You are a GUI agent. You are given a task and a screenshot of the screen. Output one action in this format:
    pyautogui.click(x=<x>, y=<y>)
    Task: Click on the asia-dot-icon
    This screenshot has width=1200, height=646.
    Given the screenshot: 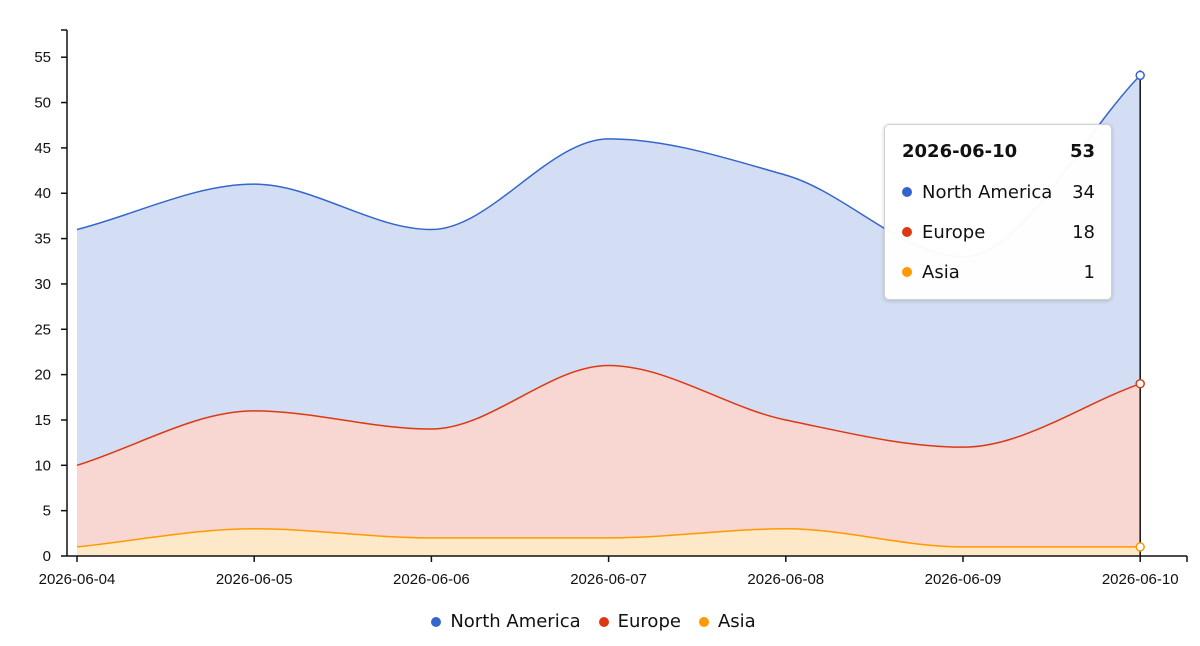 What is the action you would take?
    pyautogui.click(x=907, y=272)
    